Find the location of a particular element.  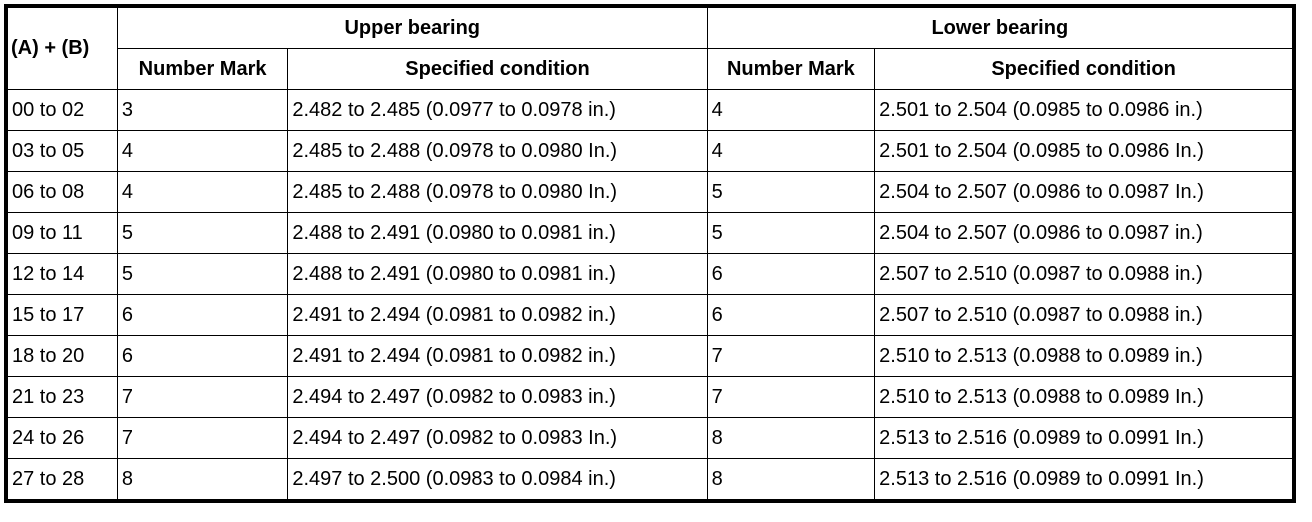

header-cell: Upper bearing is located at coordinates (412, 27).